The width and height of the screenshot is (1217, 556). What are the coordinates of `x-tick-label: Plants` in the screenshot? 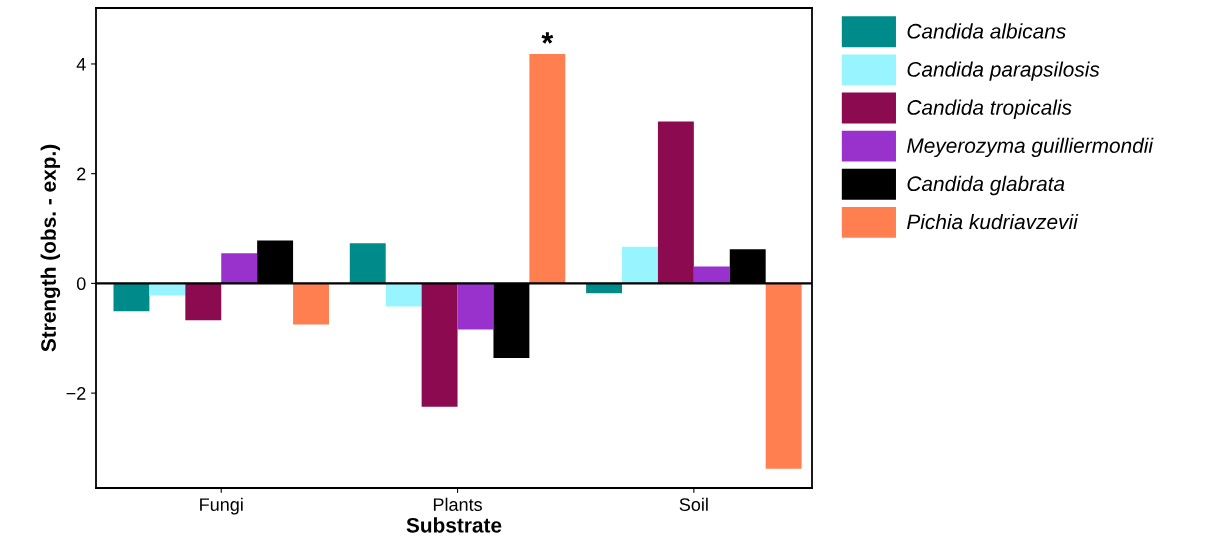 It's located at (457, 504).